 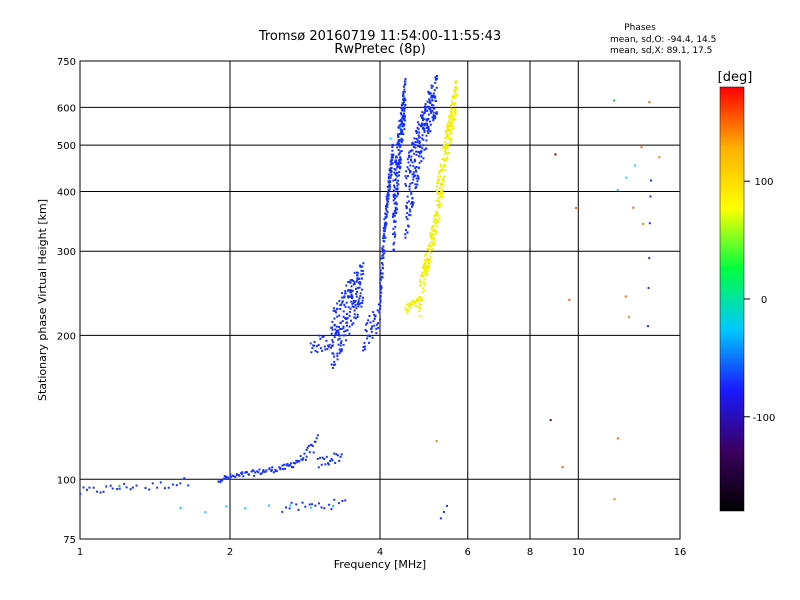 What do you see at coordinates (640, 28) in the screenshot?
I see `stats-heading: Phases` at bounding box center [640, 28].